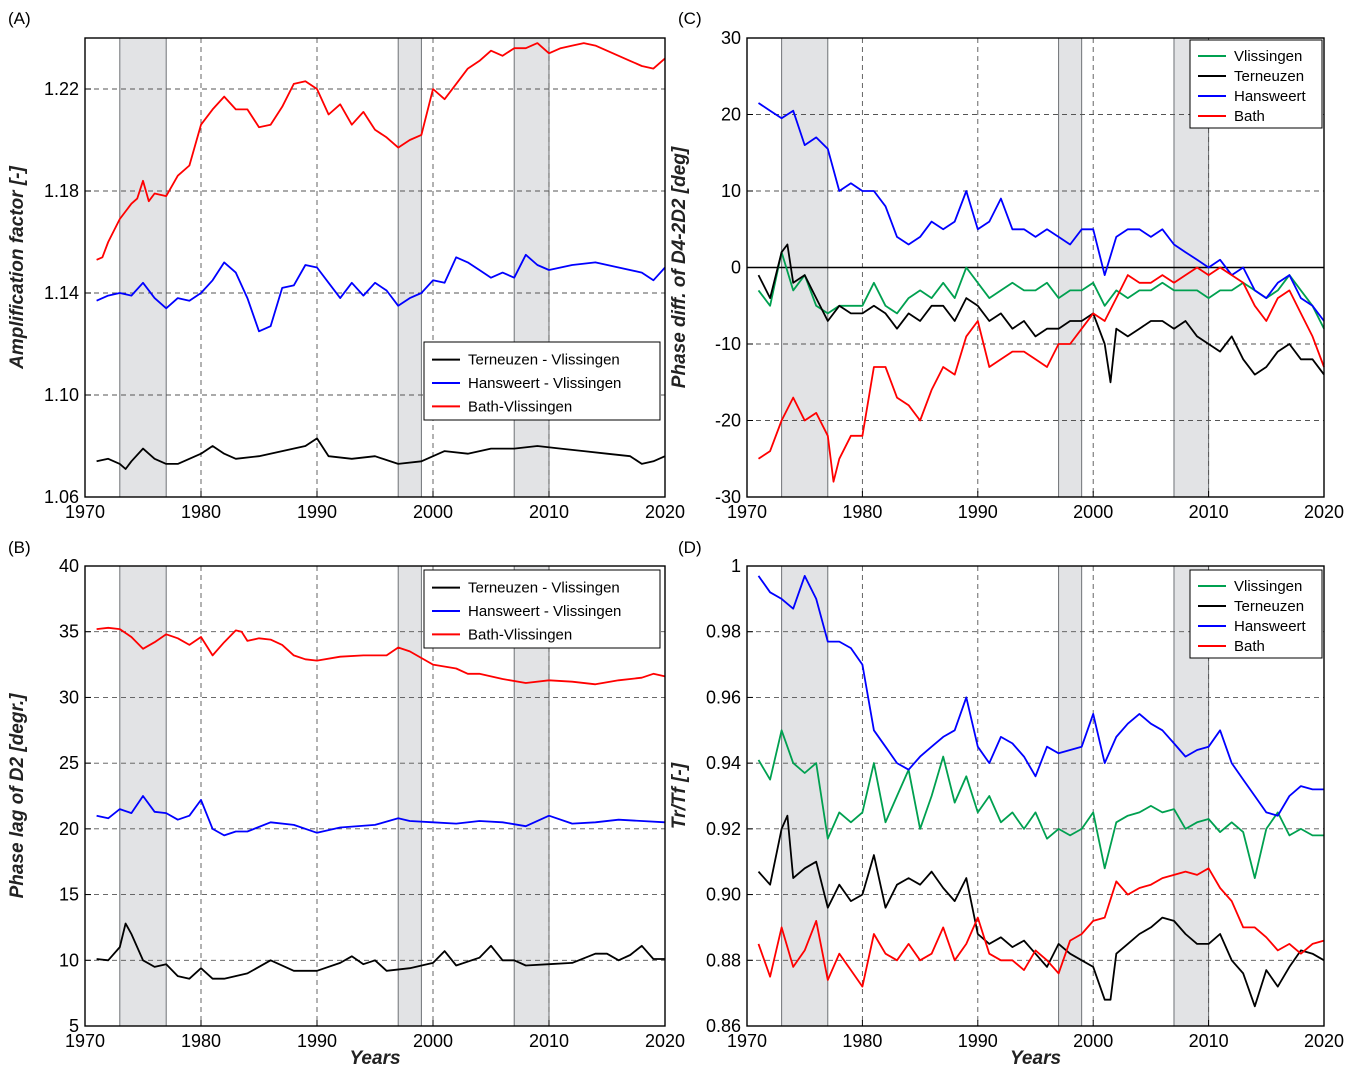  I want to click on y-tick-label: 1.22, so click(61, 89).